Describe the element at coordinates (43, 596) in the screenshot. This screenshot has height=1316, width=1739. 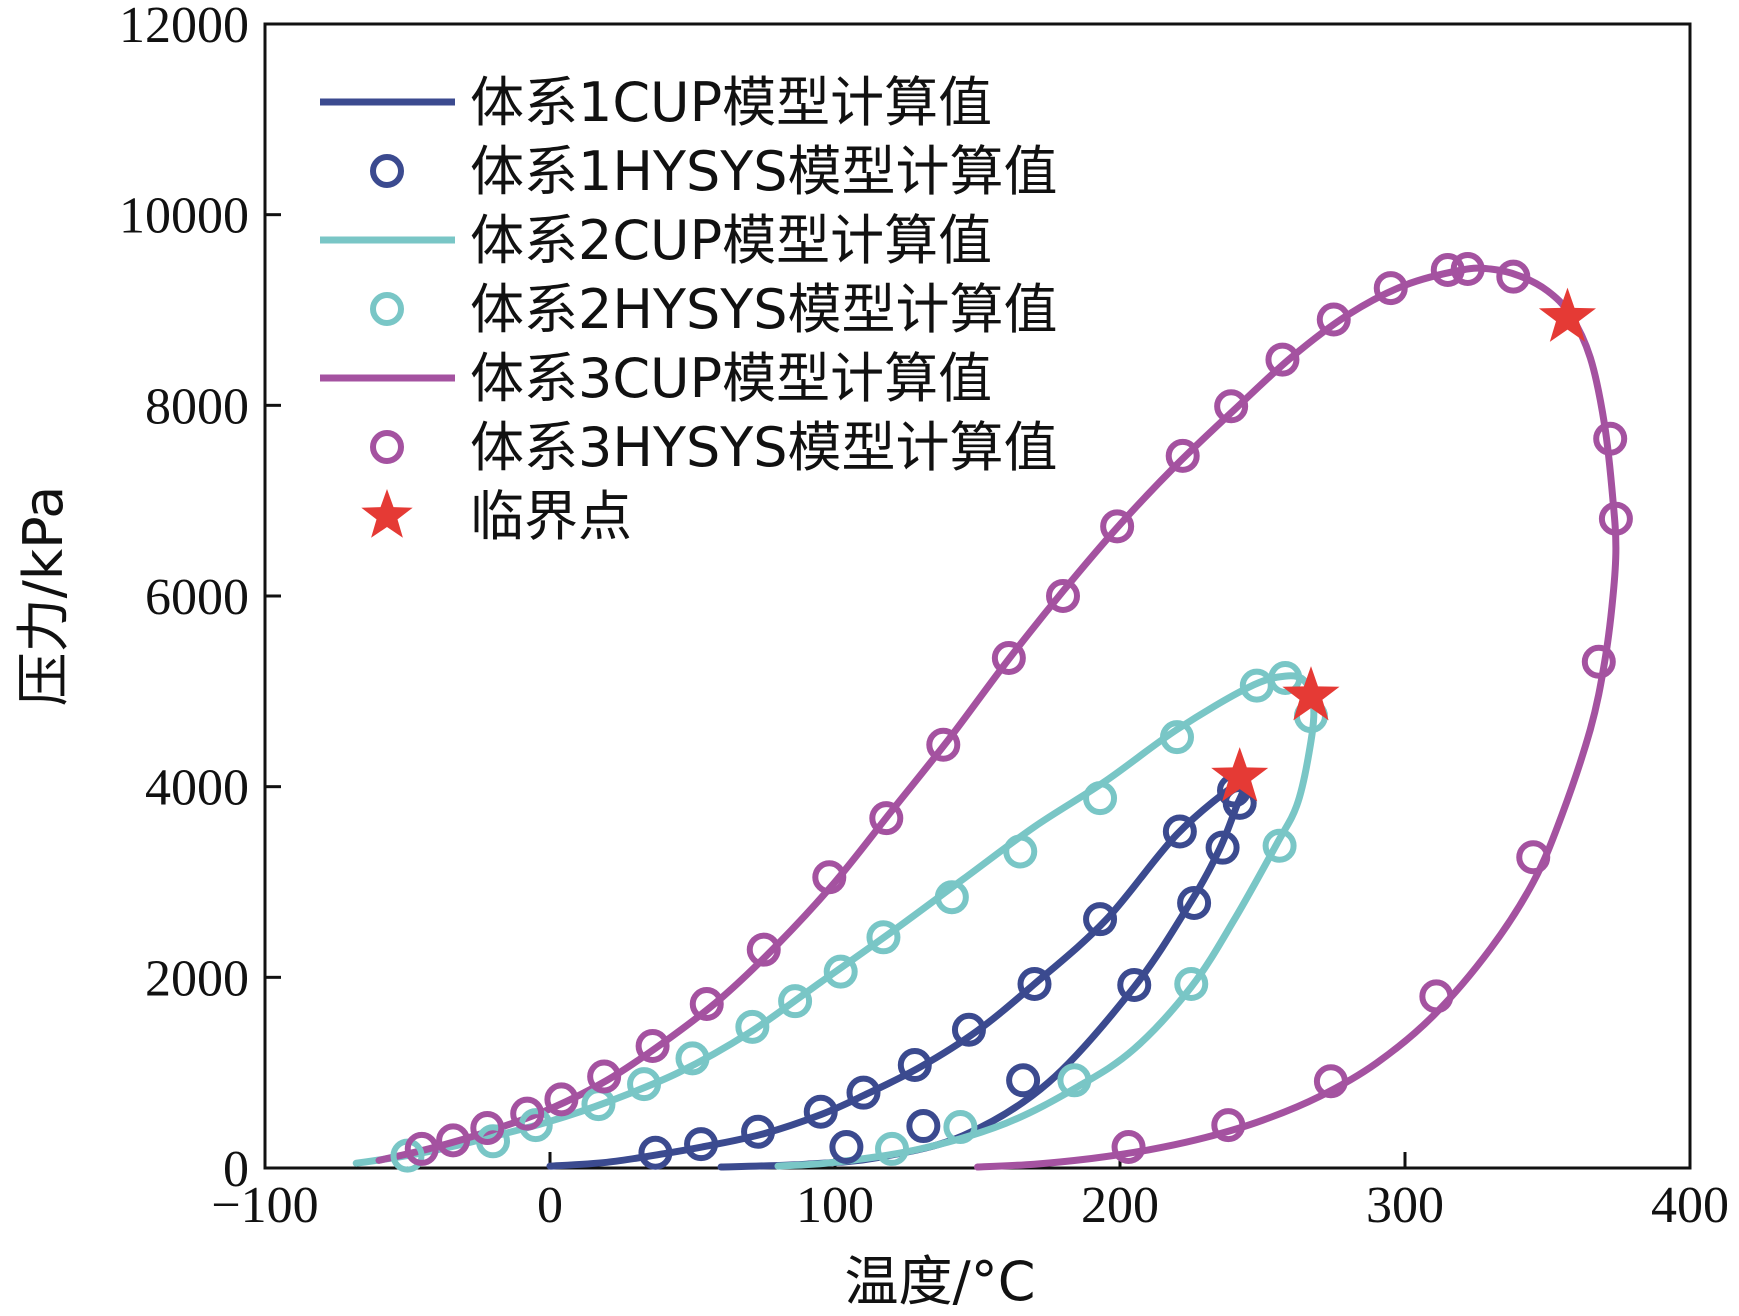
I see `y-axis-title: 压力/kPa` at that location.